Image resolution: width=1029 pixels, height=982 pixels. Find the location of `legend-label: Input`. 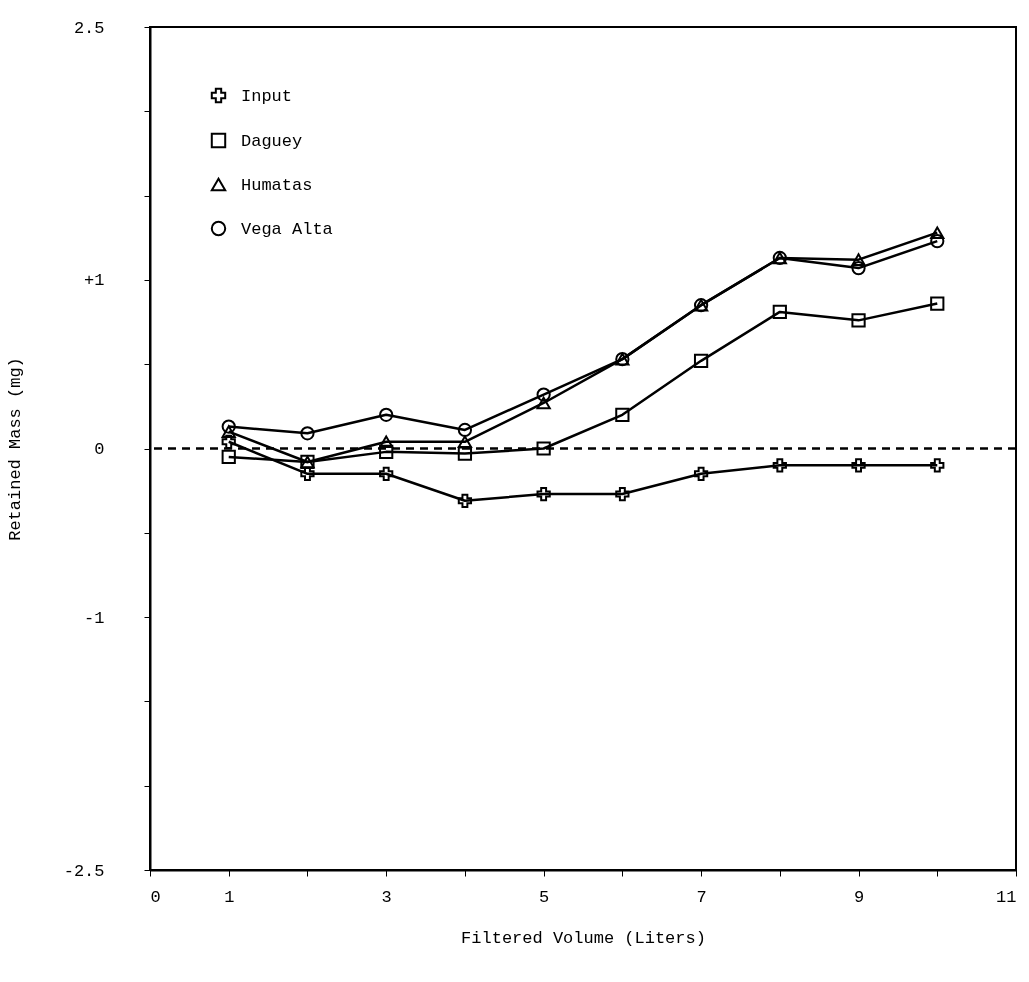

legend-label: Input is located at coordinates (267, 96).